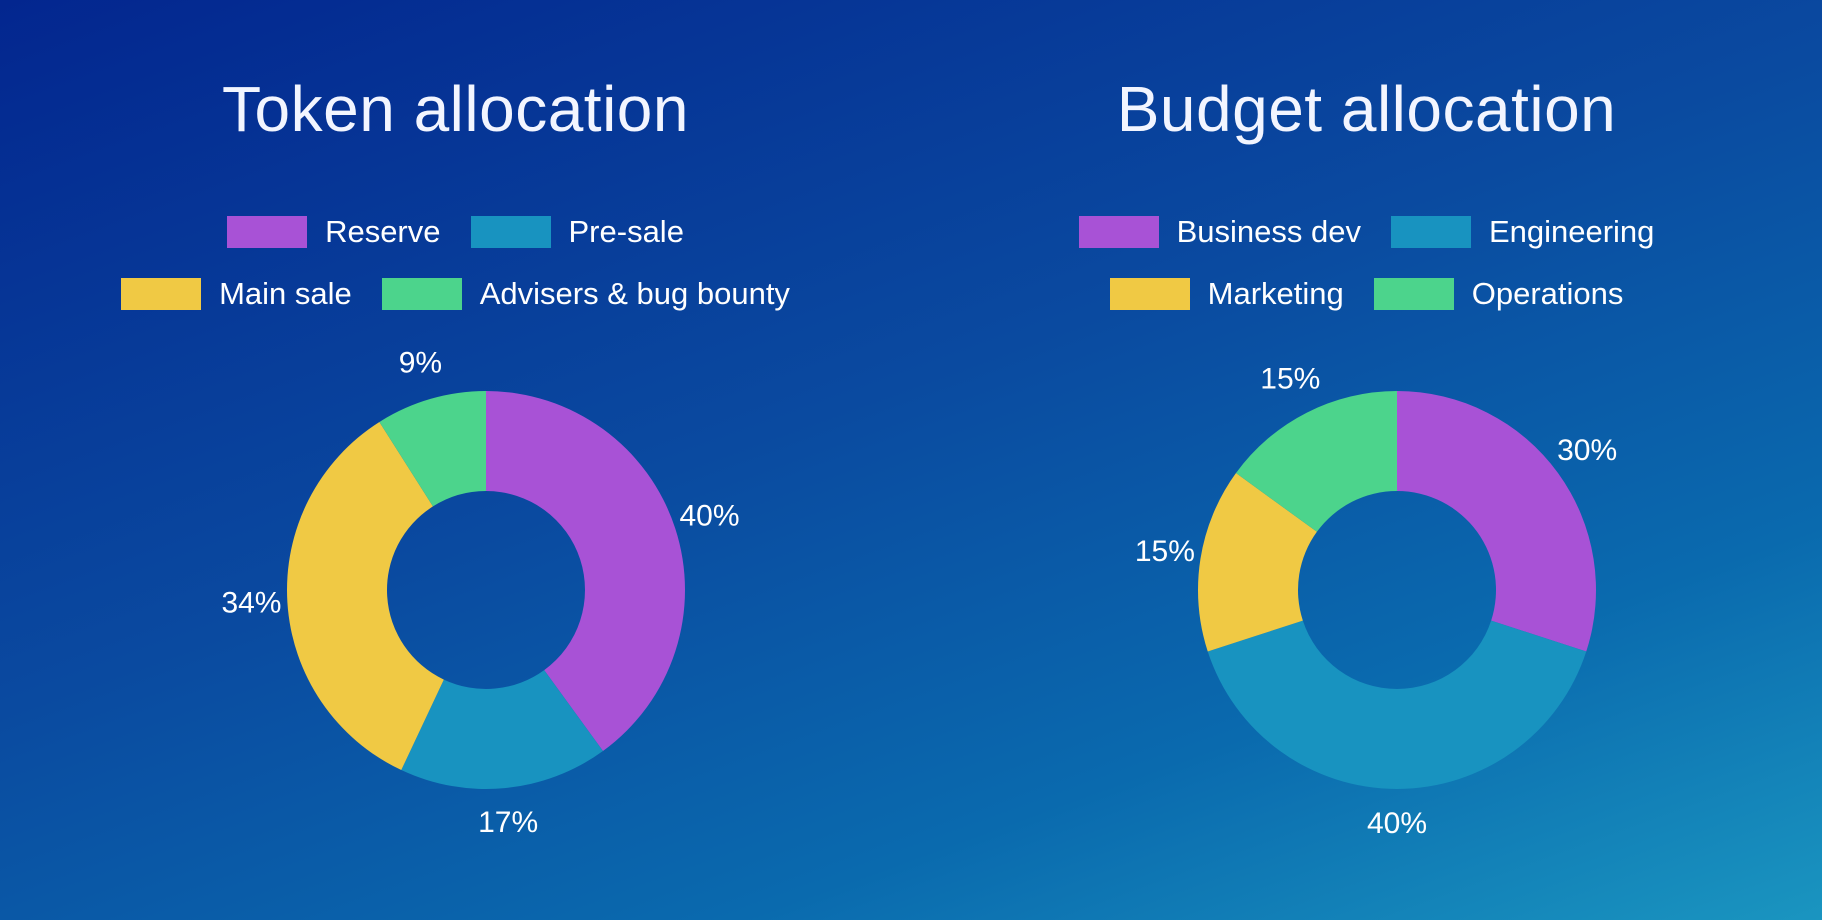 This screenshot has height=920, width=1822. What do you see at coordinates (383, 231) in the screenshot?
I see `legend-label: Reserve` at bounding box center [383, 231].